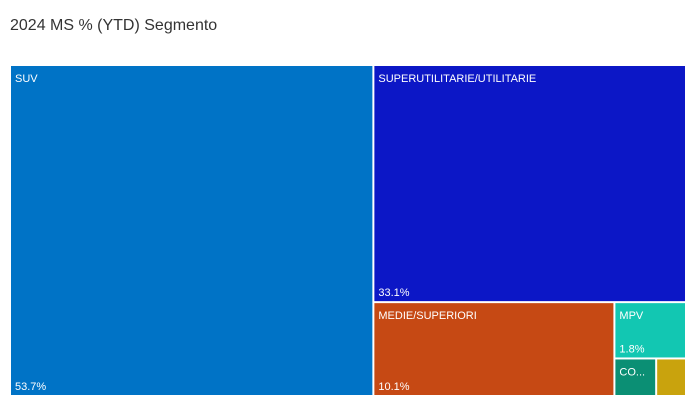 This screenshot has width=696, height=415. What do you see at coordinates (457, 79) in the screenshot?
I see `tile-label: SUPERUTILITARIE/UTILITARIE` at bounding box center [457, 79].